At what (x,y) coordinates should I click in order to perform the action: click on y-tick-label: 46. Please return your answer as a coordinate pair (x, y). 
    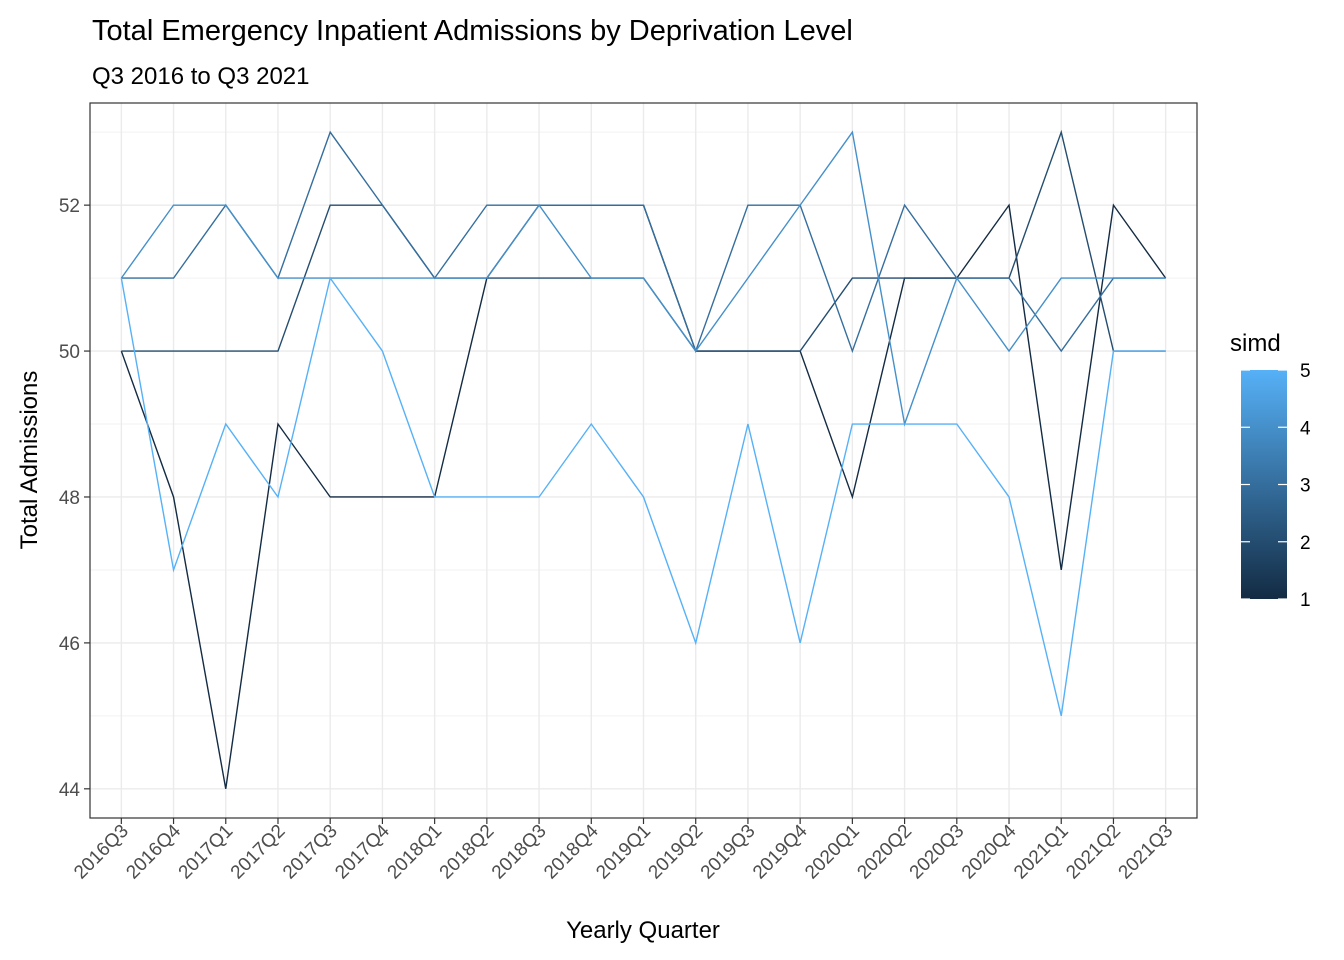
    Looking at the image, I should click on (69, 644).